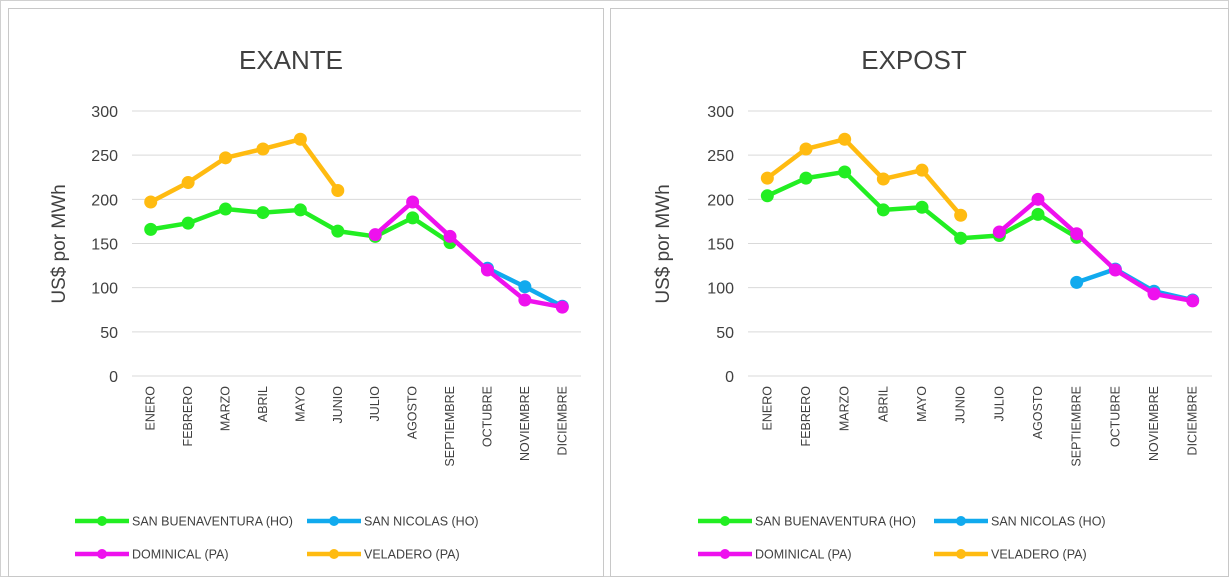 The height and width of the screenshot is (577, 1229). What do you see at coordinates (961, 405) in the screenshot?
I see `chart-expost-x-tick-label: JUNIO` at bounding box center [961, 405].